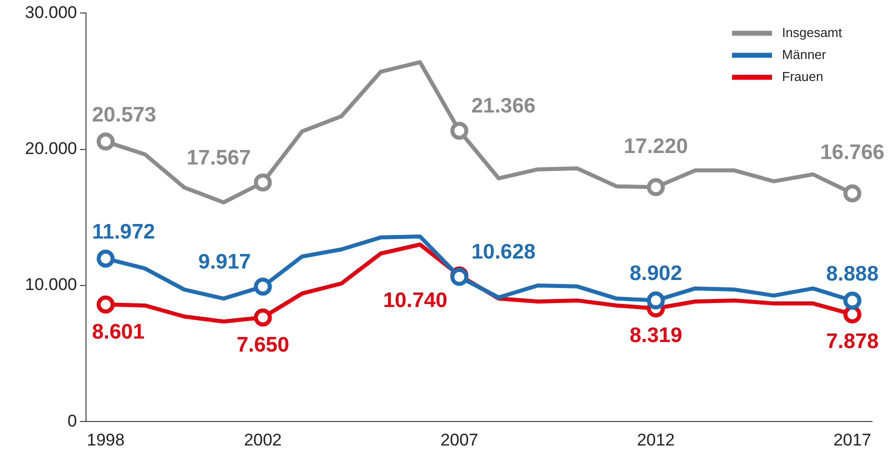 Image resolution: width=892 pixels, height=454 pixels. I want to click on legend-label: Frauen, so click(803, 76).